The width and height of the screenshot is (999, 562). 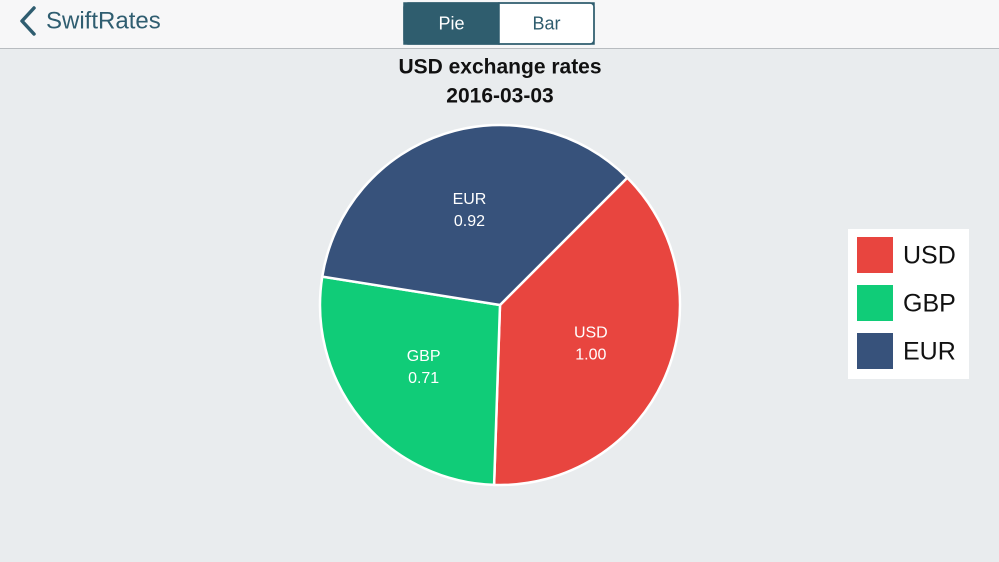 What do you see at coordinates (469, 221) in the screenshot?
I see `slice-value: 0.92` at bounding box center [469, 221].